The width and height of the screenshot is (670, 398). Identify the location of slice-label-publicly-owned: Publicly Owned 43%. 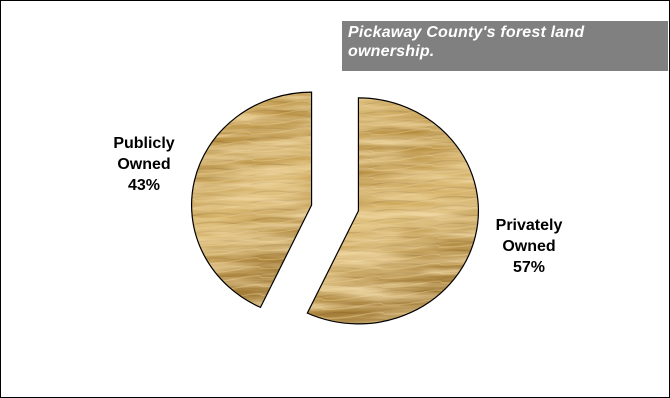
(144, 164).